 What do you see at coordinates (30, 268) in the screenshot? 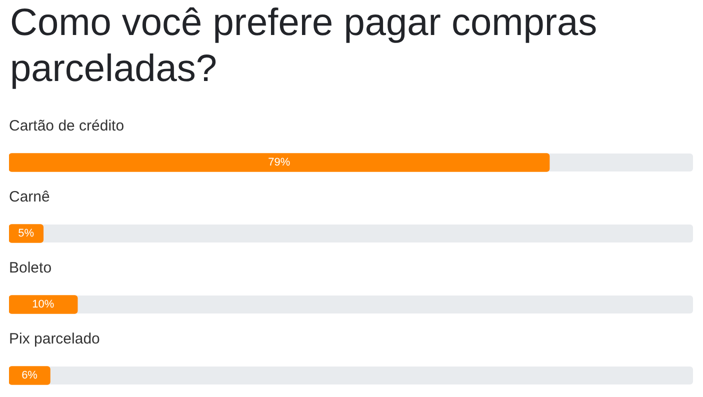
I see `y-tick-label: Boleto` at bounding box center [30, 268].